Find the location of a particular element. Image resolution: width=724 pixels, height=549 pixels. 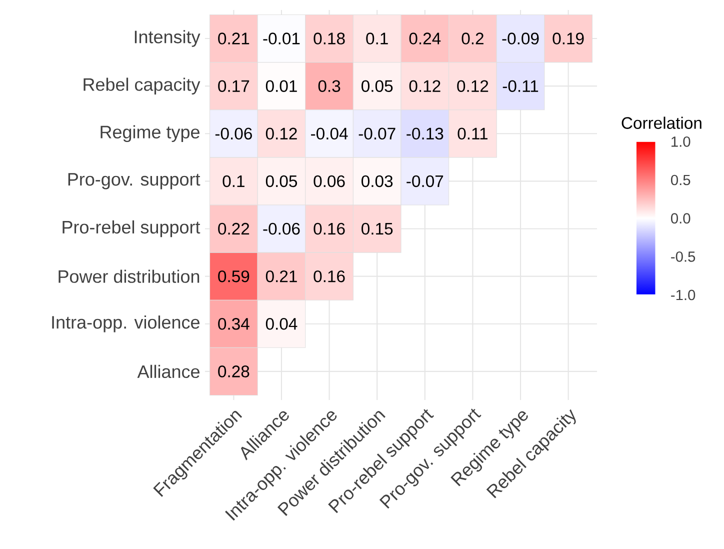

color-bar-label: 0.0 is located at coordinates (680, 218).